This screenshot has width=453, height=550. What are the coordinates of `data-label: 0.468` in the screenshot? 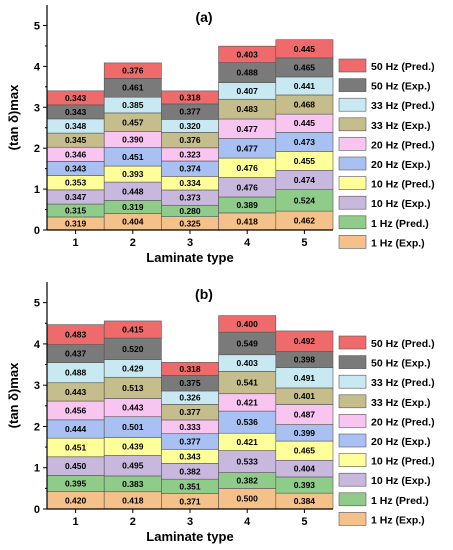 It's located at (305, 105).